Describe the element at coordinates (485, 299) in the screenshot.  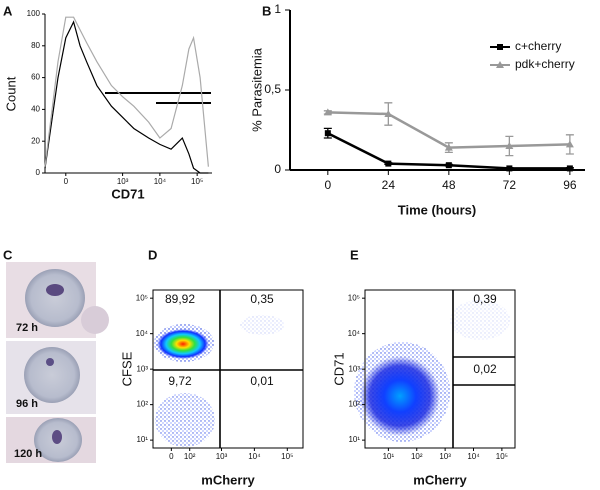
I see `quadrant-label: 0,39` at that location.